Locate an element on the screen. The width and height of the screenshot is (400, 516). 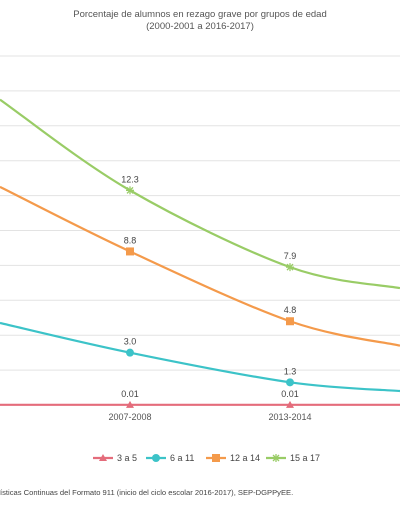
legend-label: 15 a 17 is located at coordinates (305, 458).